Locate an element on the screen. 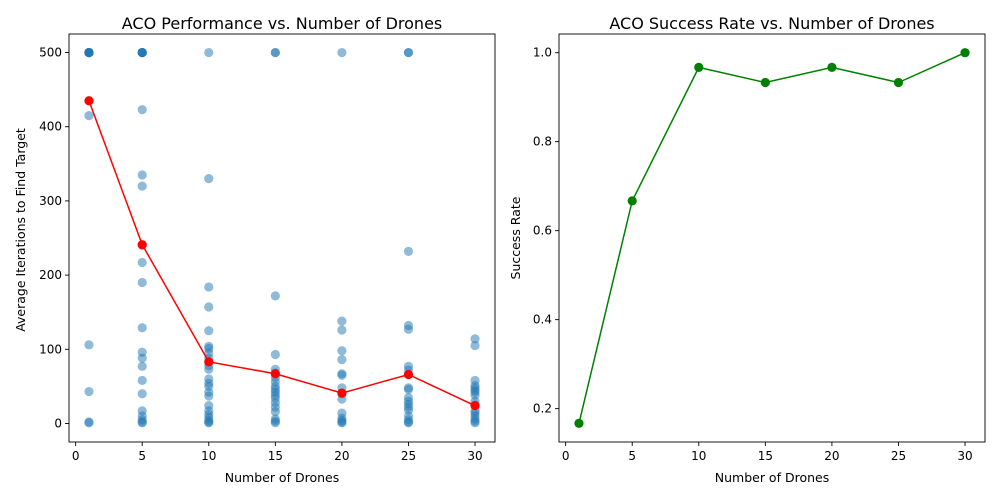 The width and height of the screenshot is (1000, 500). left-chart-title: ACO Performance vs. Number of Drones is located at coordinates (282, 23).